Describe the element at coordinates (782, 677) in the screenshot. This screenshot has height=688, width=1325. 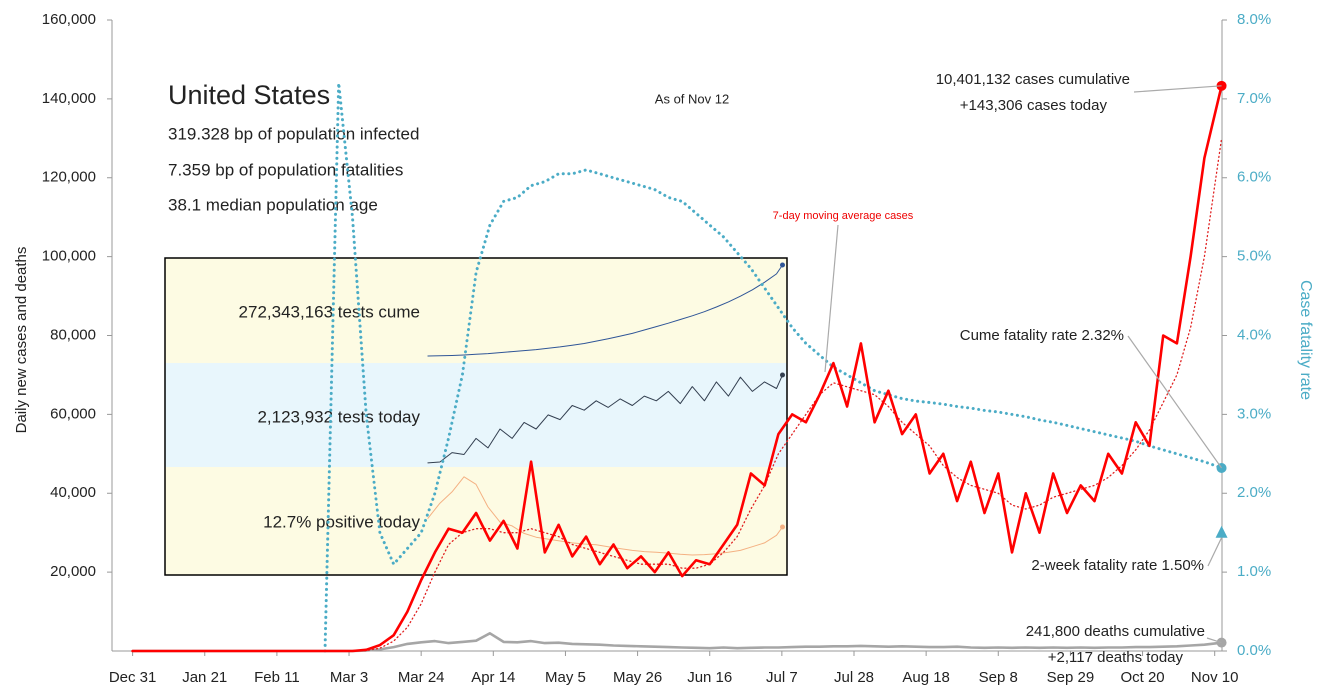
I see `x-tick-label: Jul 7` at that location.